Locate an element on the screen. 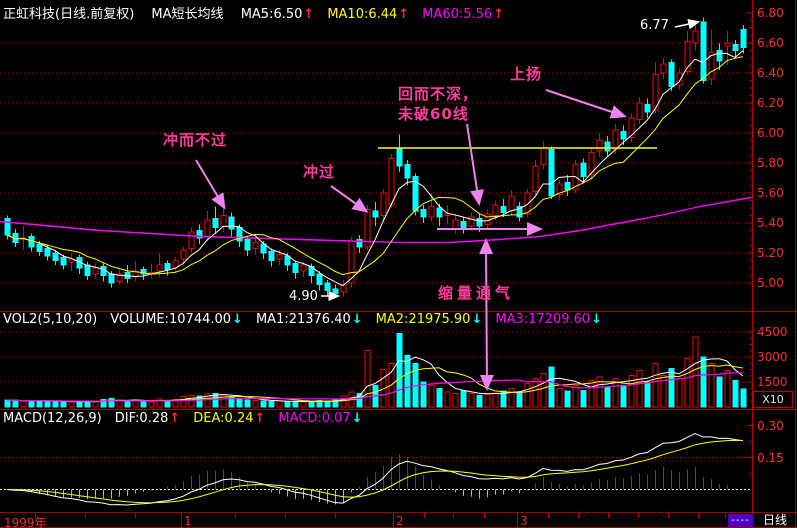 This screenshot has height=528, width=797. axis-tick-label: 5.40 is located at coordinates (770, 223).